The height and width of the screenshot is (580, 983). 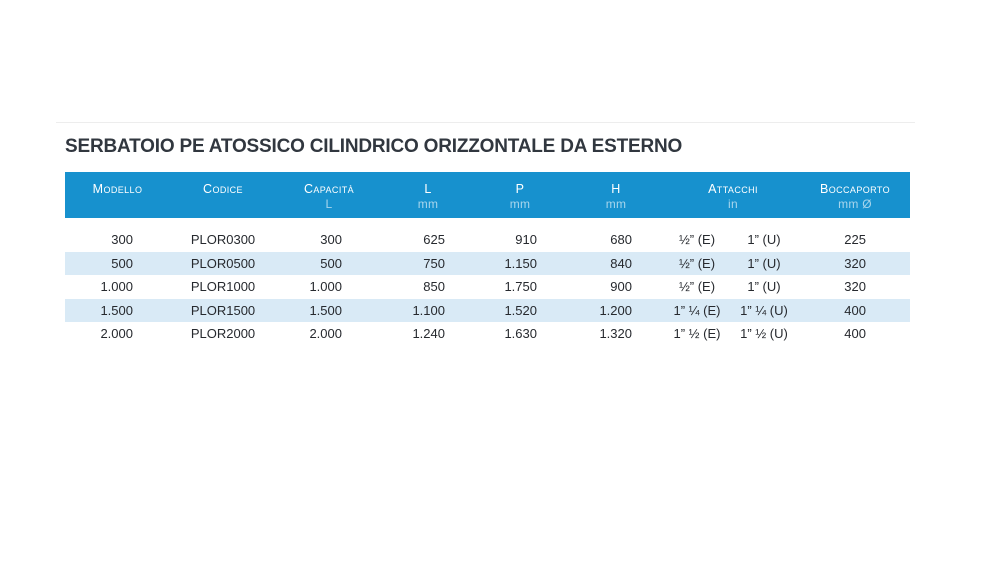 What do you see at coordinates (116, 333) in the screenshot?
I see `cell-modello: 2.000` at bounding box center [116, 333].